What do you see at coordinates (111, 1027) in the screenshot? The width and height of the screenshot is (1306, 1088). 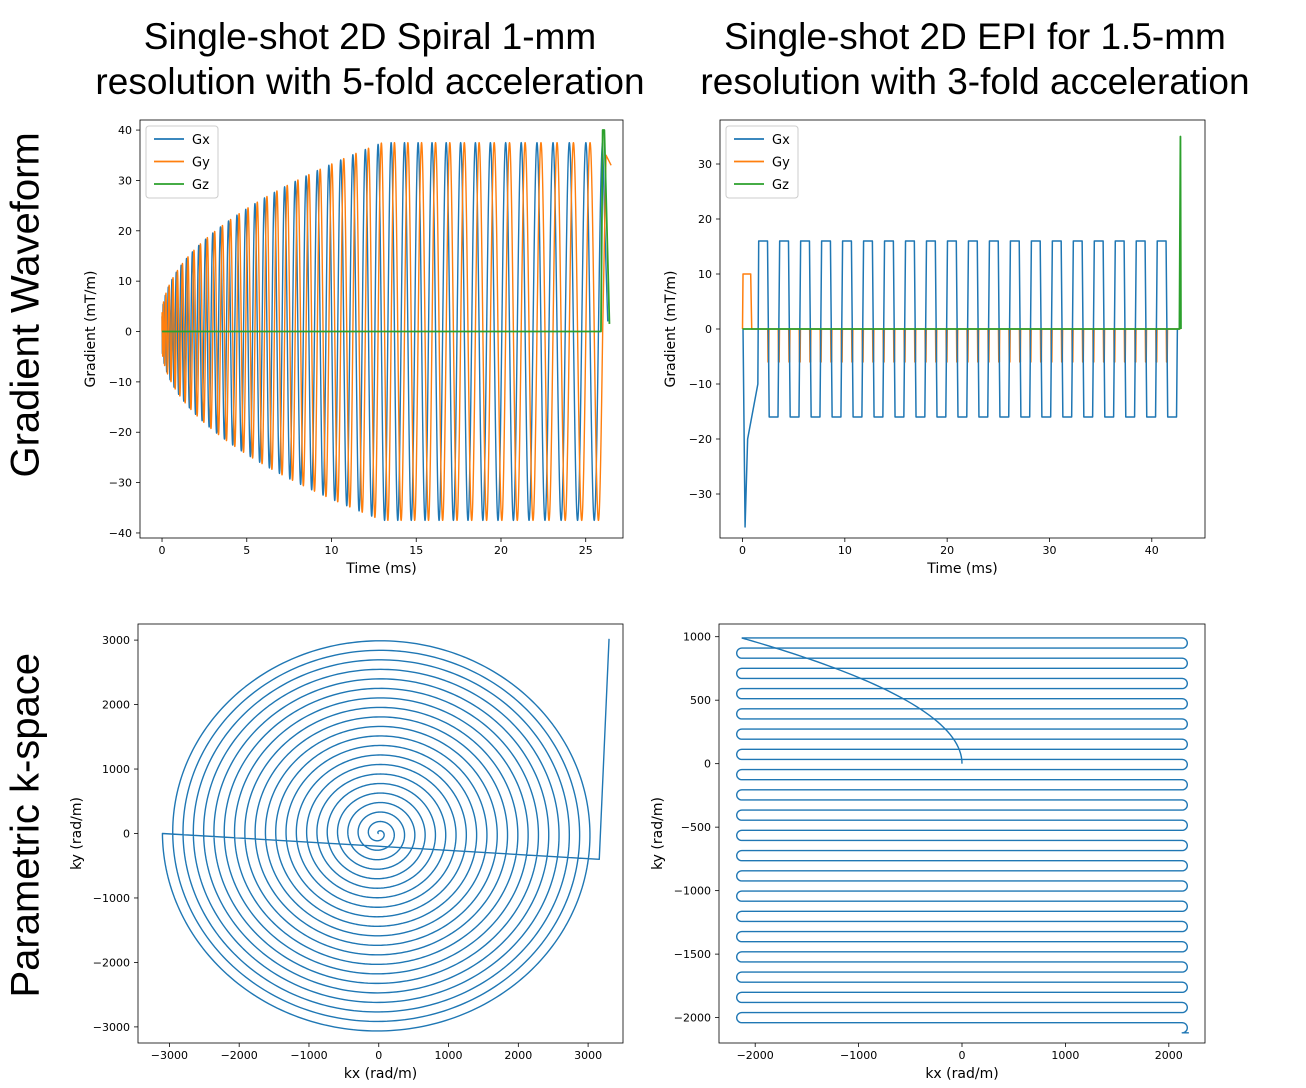 I see `y-tick-label: −3000` at bounding box center [111, 1027].